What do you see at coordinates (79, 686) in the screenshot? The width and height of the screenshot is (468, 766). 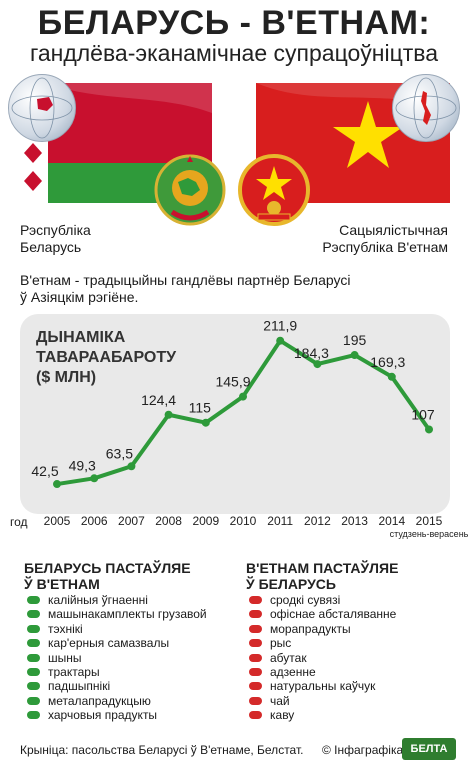 I see `list-item-label: падшыпнікі` at bounding box center [79, 686].